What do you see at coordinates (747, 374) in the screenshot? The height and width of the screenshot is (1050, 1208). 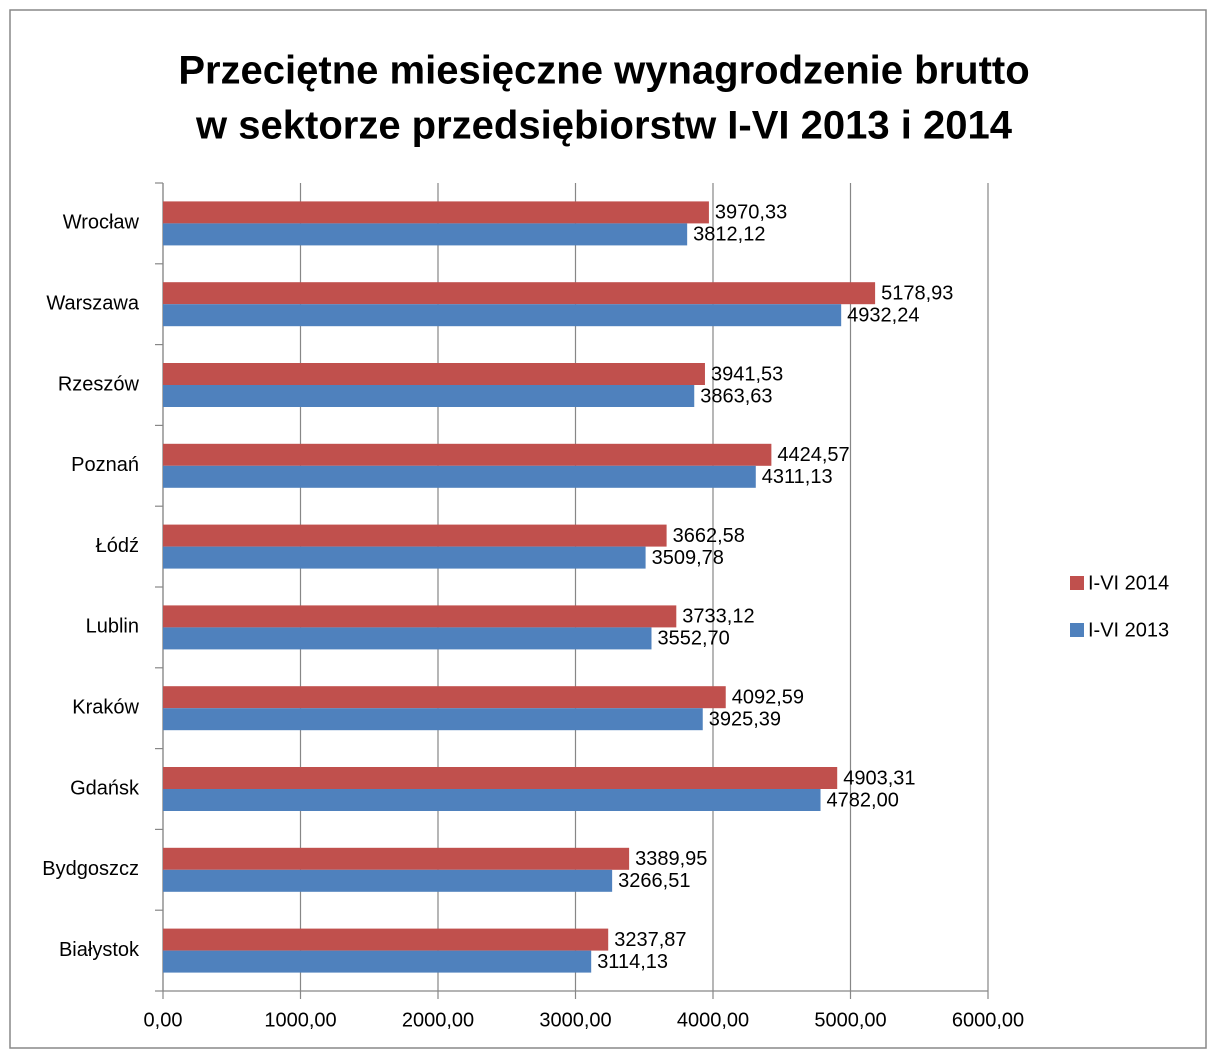 I see `data-label: 3941,53` at bounding box center [747, 374].